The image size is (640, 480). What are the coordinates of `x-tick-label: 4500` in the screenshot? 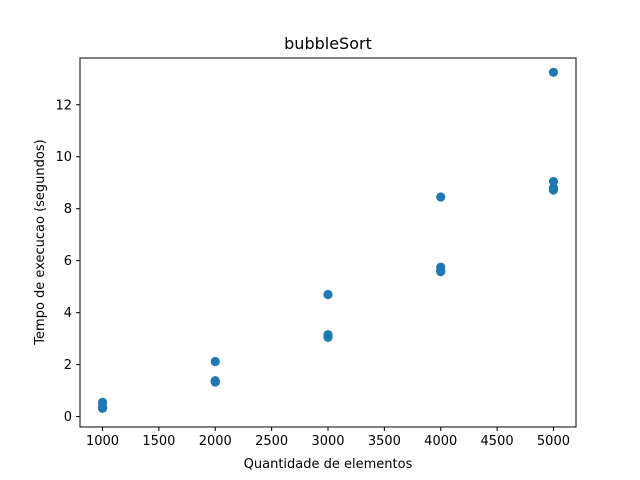 It's located at (497, 441).